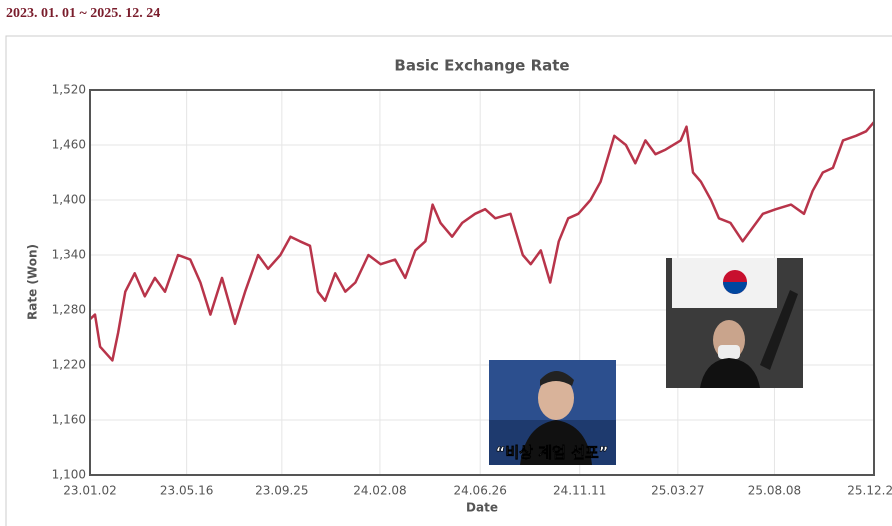  What do you see at coordinates (479, 491) in the screenshot?
I see `x-tick-label: 24.06.26` at bounding box center [479, 491].